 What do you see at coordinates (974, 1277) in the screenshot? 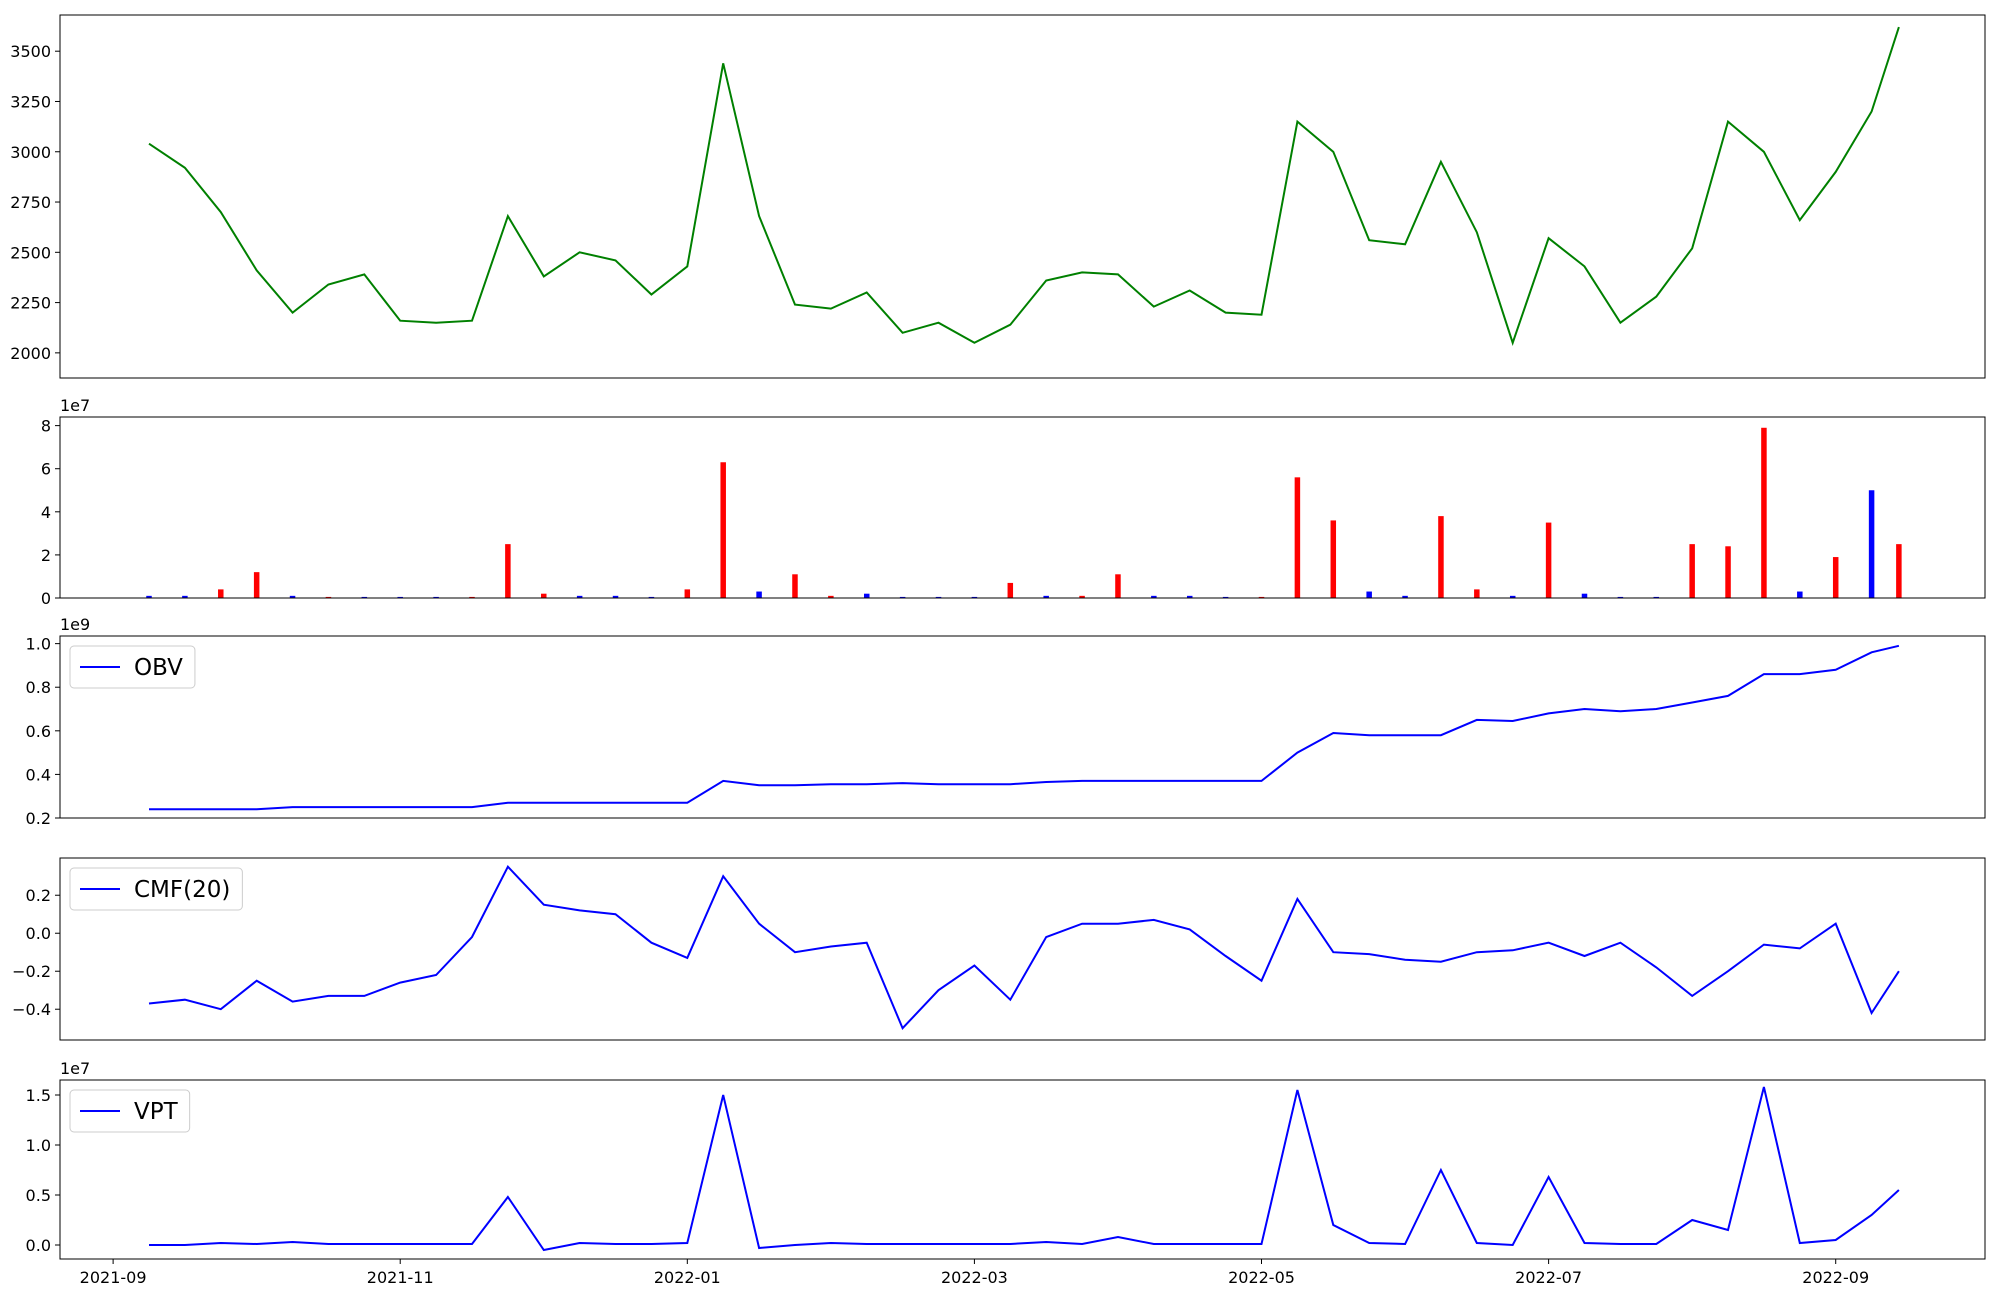
I see `x-tick-label: 2022-03` at bounding box center [974, 1277].